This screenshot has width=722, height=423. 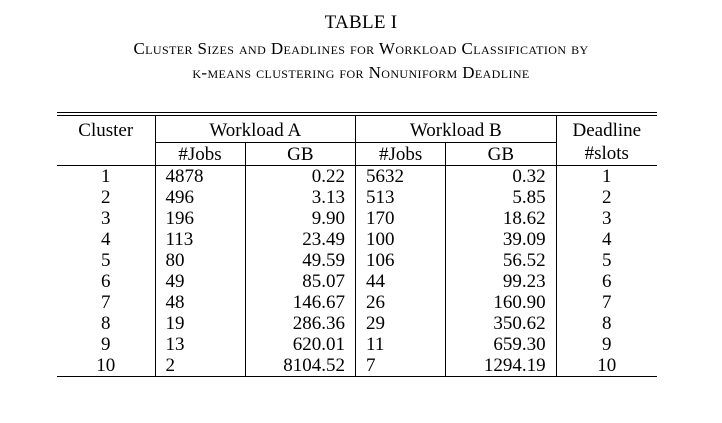 What do you see at coordinates (301, 323) in the screenshot?
I see `cell-a-gb: 286.36` at bounding box center [301, 323].